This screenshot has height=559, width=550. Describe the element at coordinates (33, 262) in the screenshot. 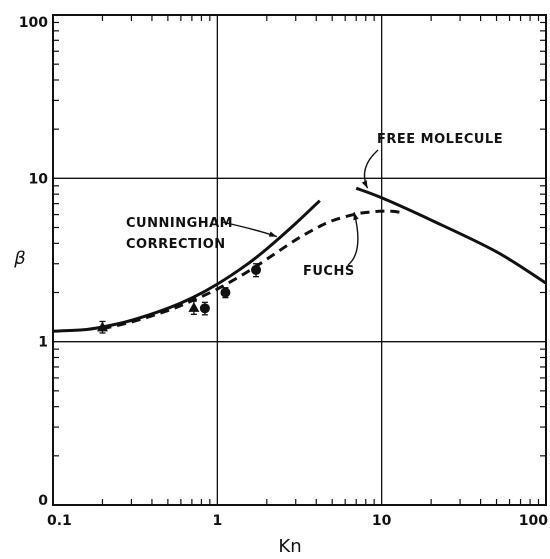

I see `y-tick-labels: 0 1 10 100` at that location.